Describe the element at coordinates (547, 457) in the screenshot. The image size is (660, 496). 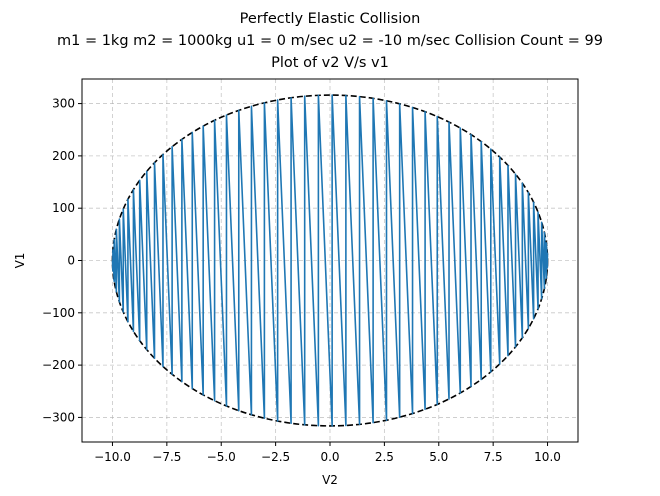
I see `x-tick-label: 10.0` at that location.